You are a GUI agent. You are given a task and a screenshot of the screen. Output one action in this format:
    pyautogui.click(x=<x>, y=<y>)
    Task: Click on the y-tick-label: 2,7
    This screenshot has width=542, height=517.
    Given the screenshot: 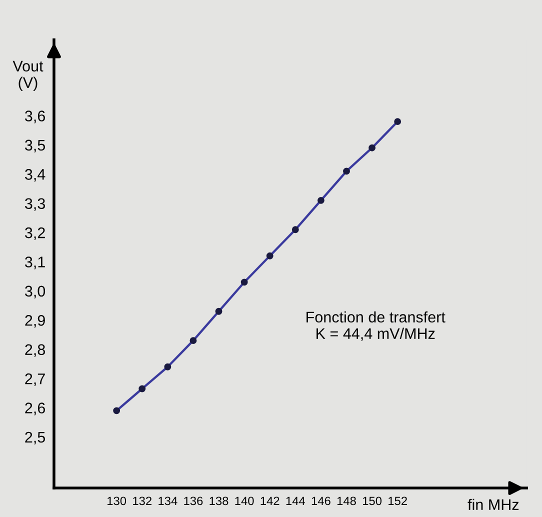 What is the action you would take?
    pyautogui.click(x=35, y=379)
    